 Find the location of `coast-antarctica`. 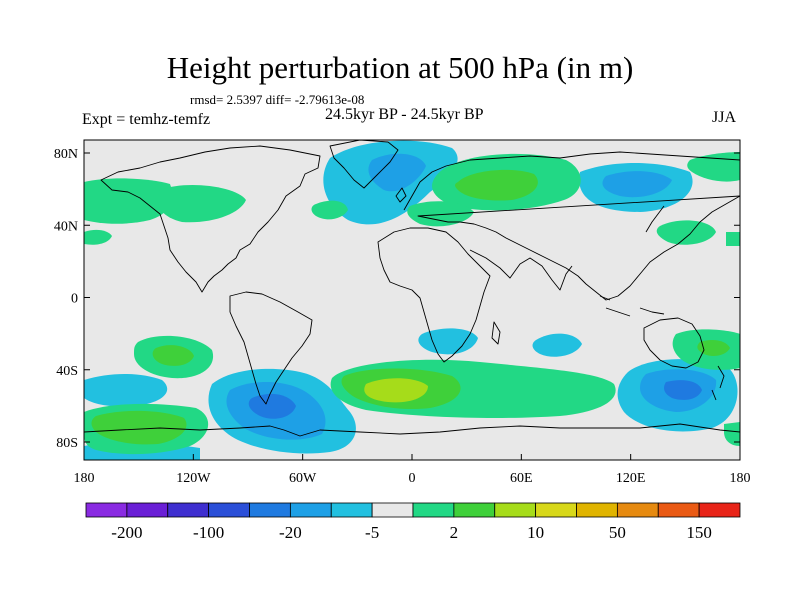

coast-antarctica is located at coordinates (412, 430).